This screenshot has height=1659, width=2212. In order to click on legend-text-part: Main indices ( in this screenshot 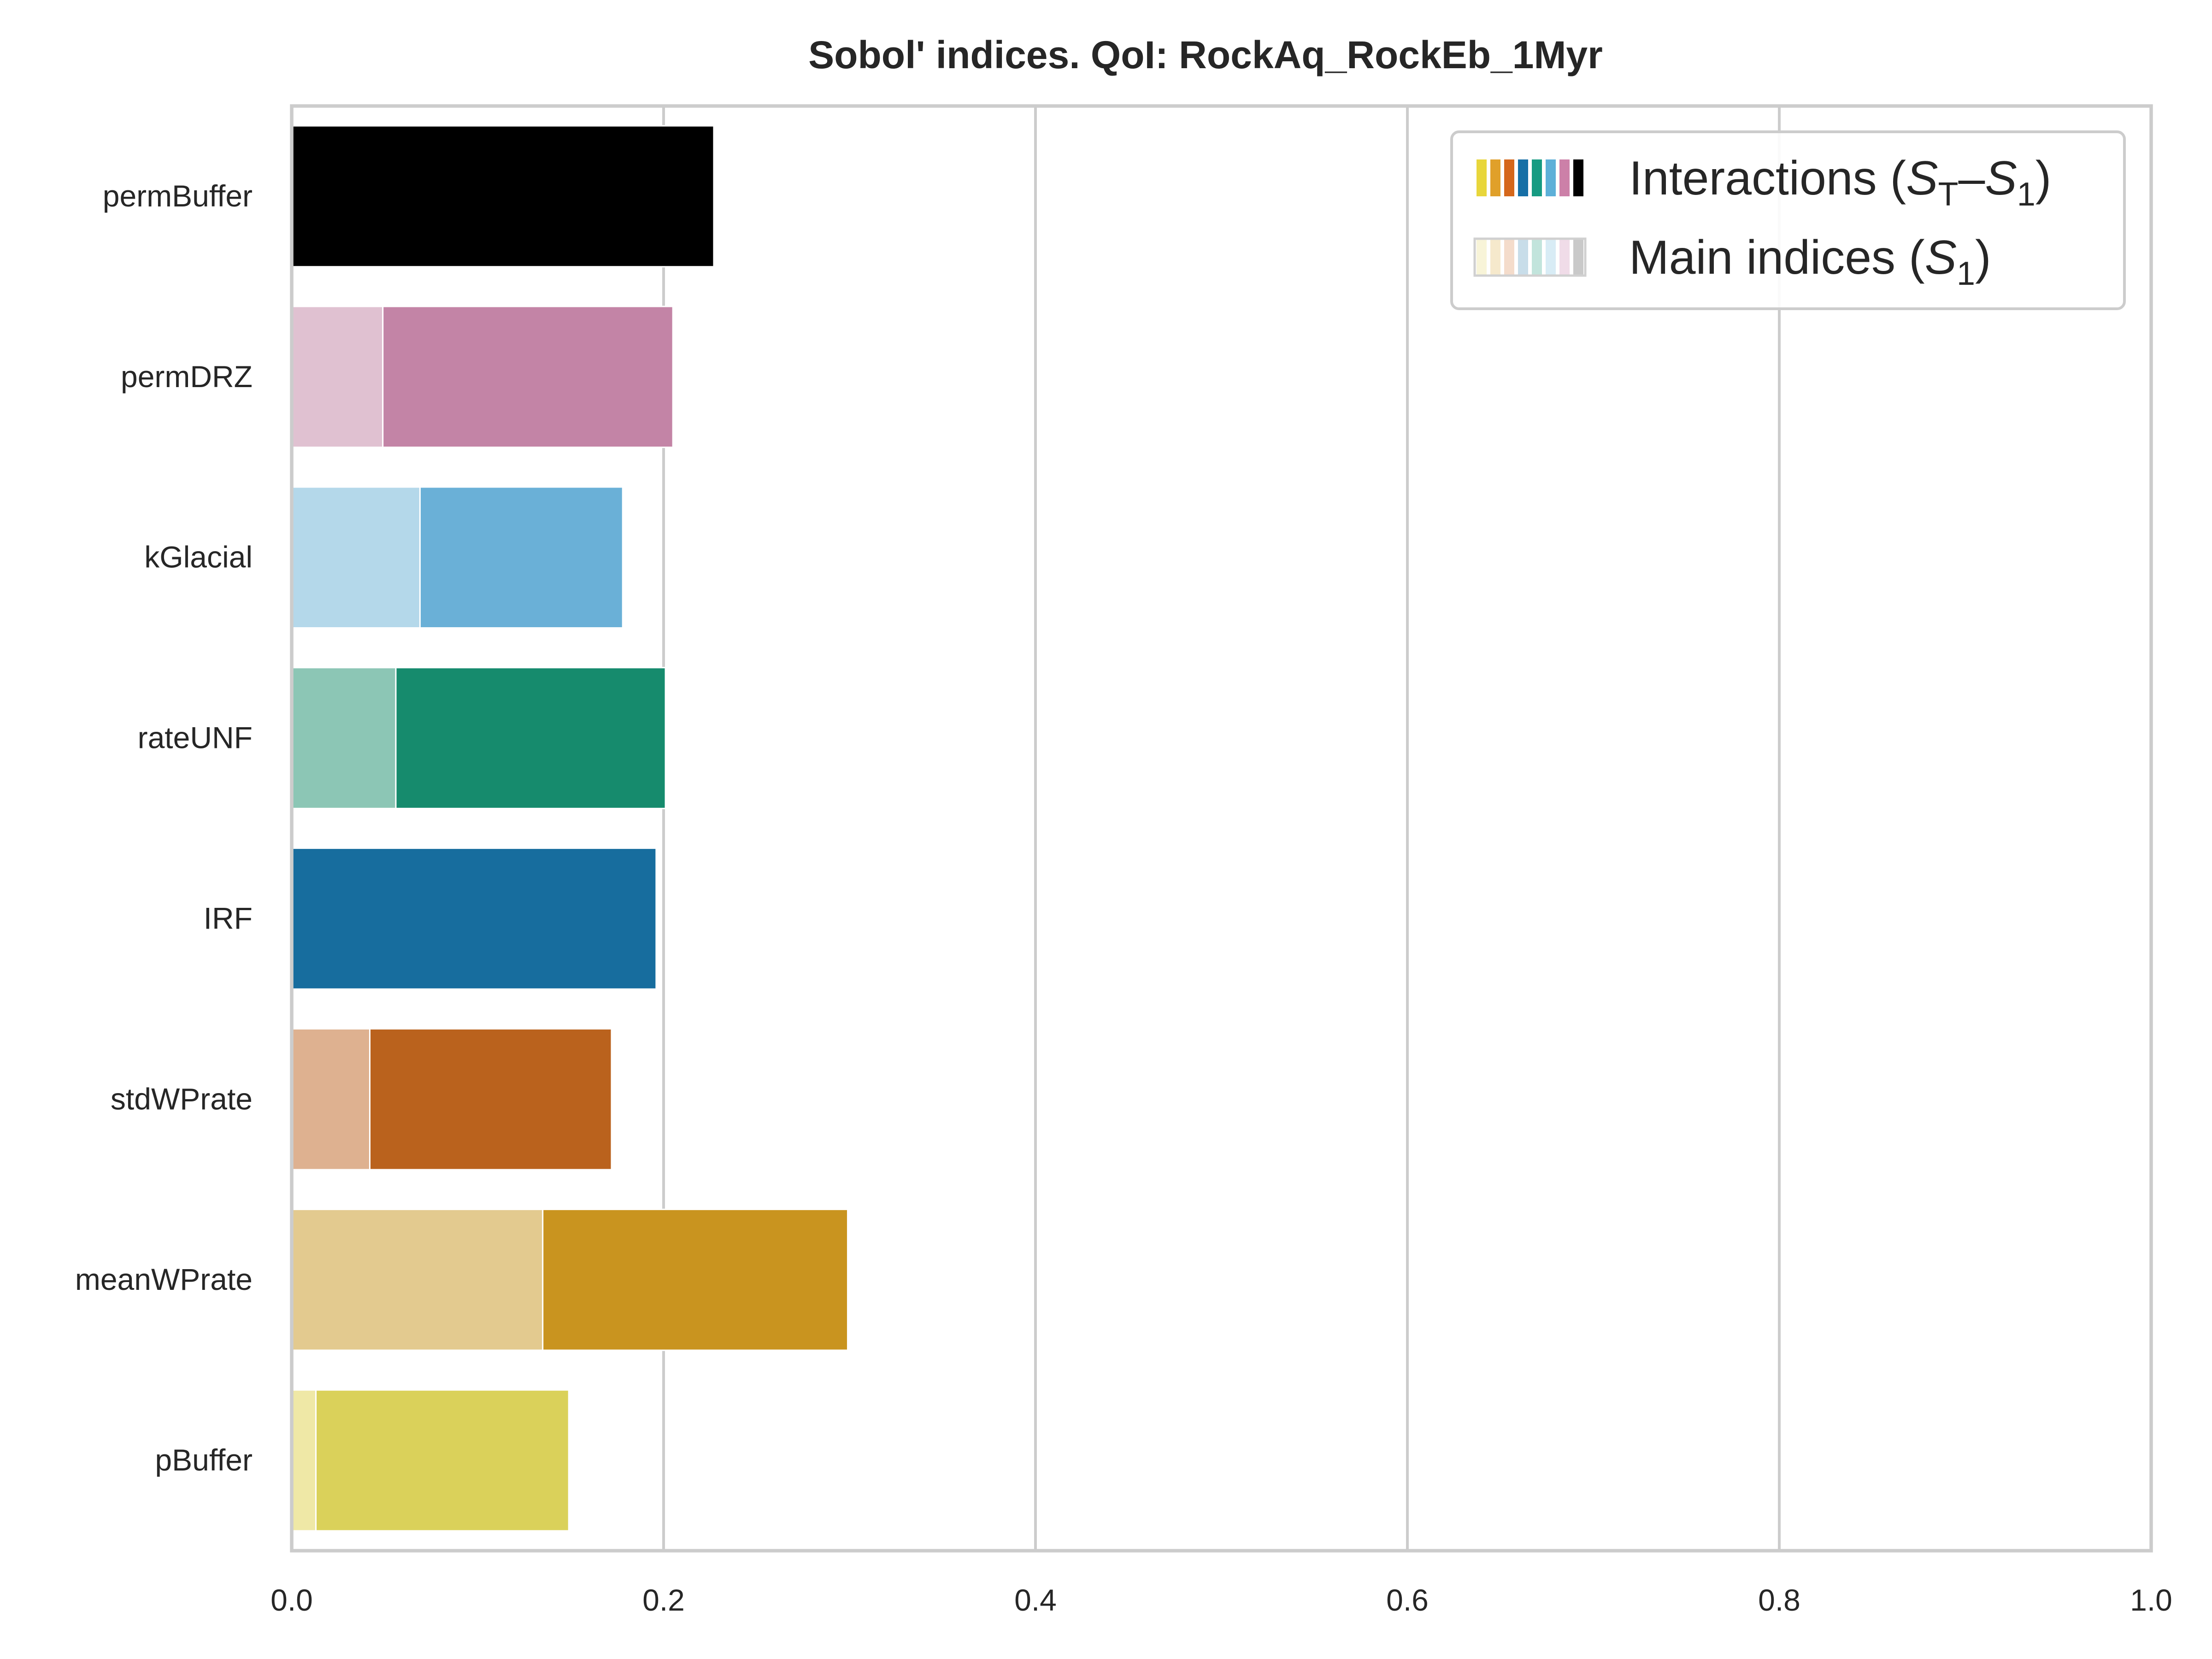, I will do `click(1777, 257)`.